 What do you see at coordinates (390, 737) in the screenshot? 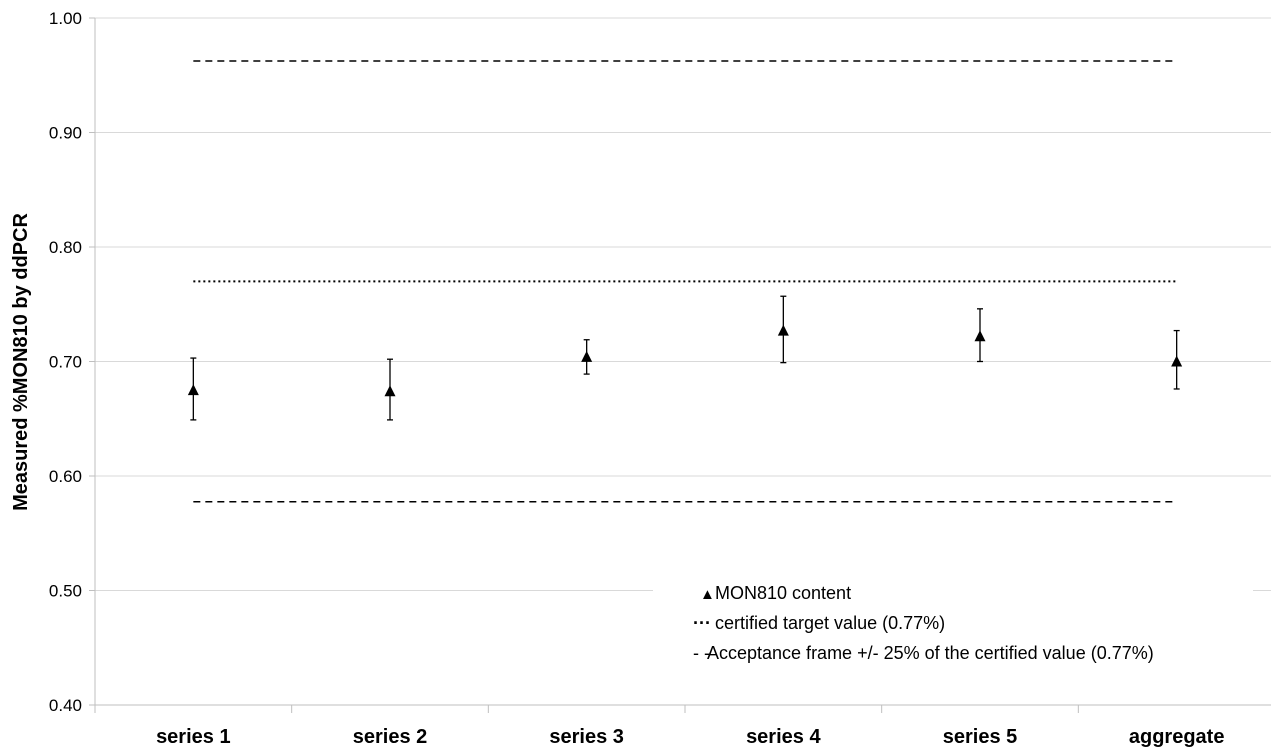
I see `x-tick-label: series 2` at bounding box center [390, 737].